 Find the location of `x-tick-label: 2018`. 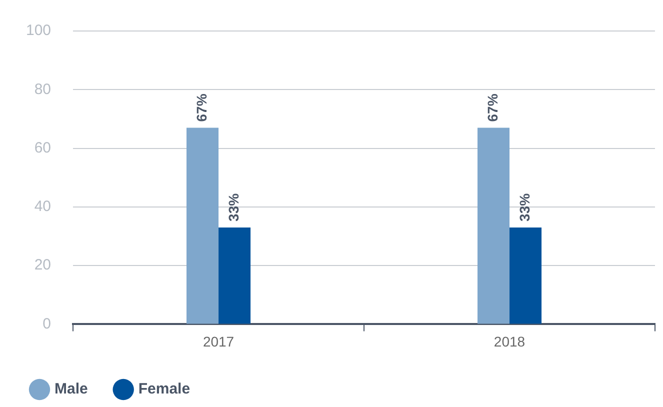

x-tick-label: 2018 is located at coordinates (510, 341).